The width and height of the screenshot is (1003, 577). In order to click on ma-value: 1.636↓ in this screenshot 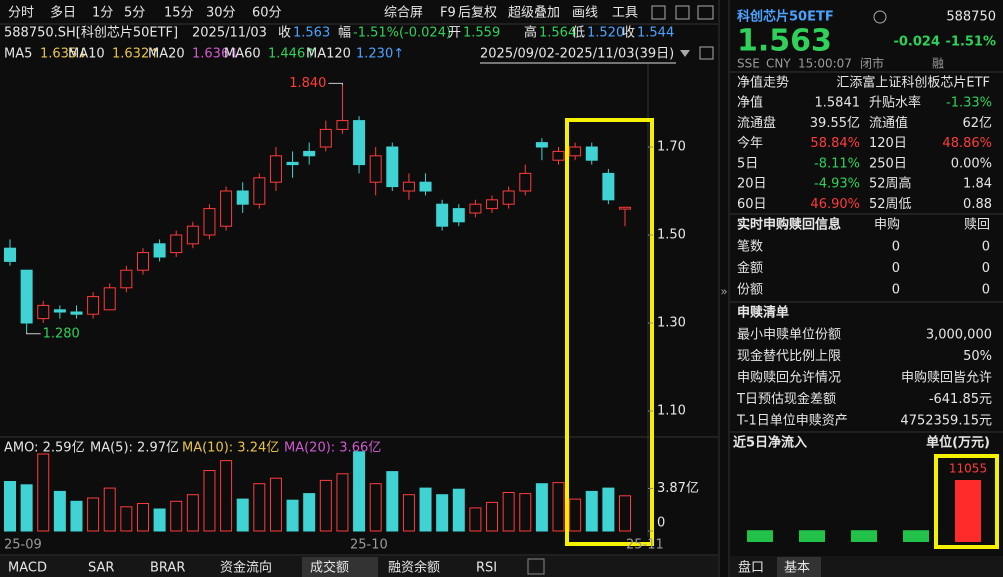, I will do `click(216, 54)`.